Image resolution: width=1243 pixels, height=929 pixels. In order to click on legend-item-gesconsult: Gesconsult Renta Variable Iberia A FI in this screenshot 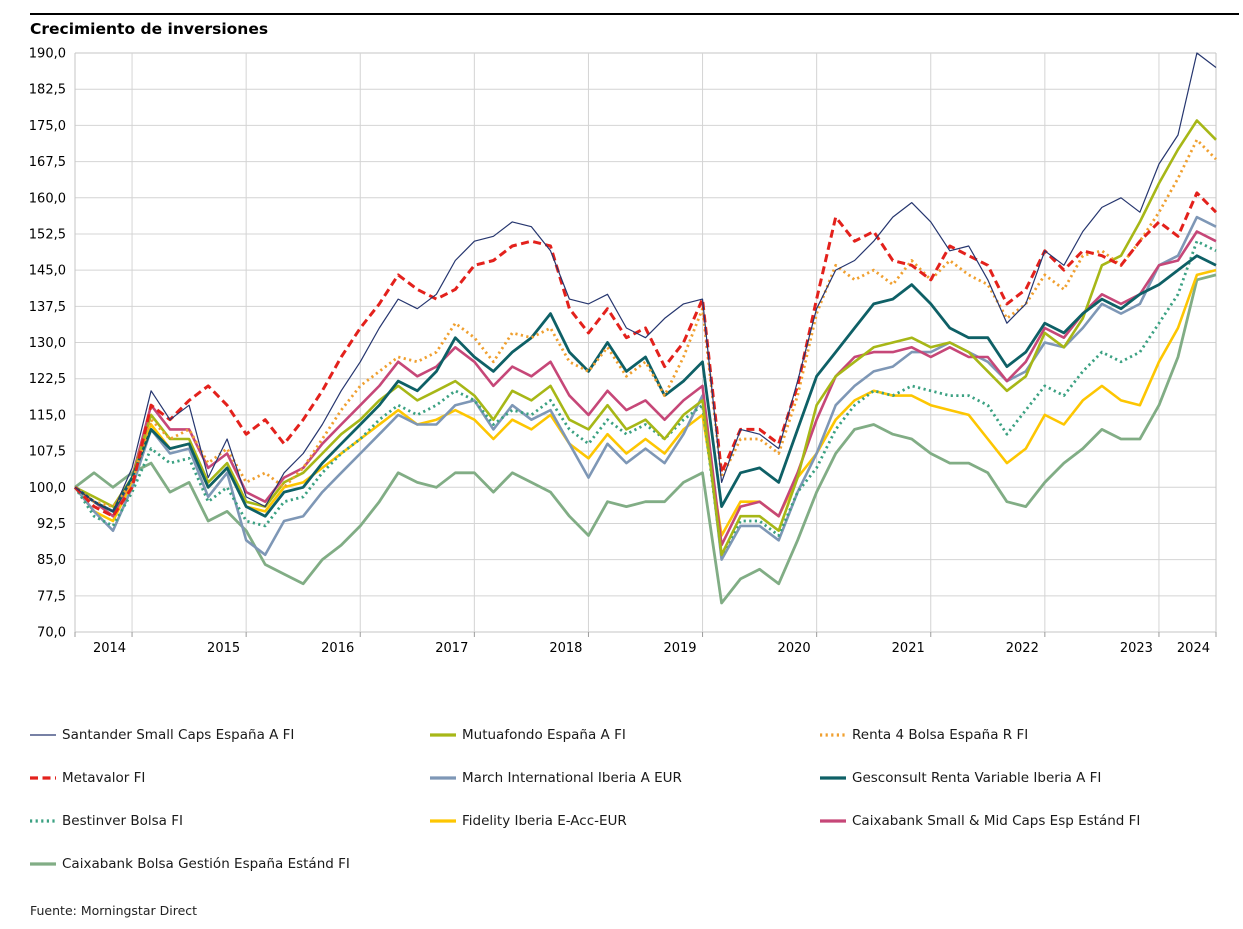, I will do `click(980, 777)`.